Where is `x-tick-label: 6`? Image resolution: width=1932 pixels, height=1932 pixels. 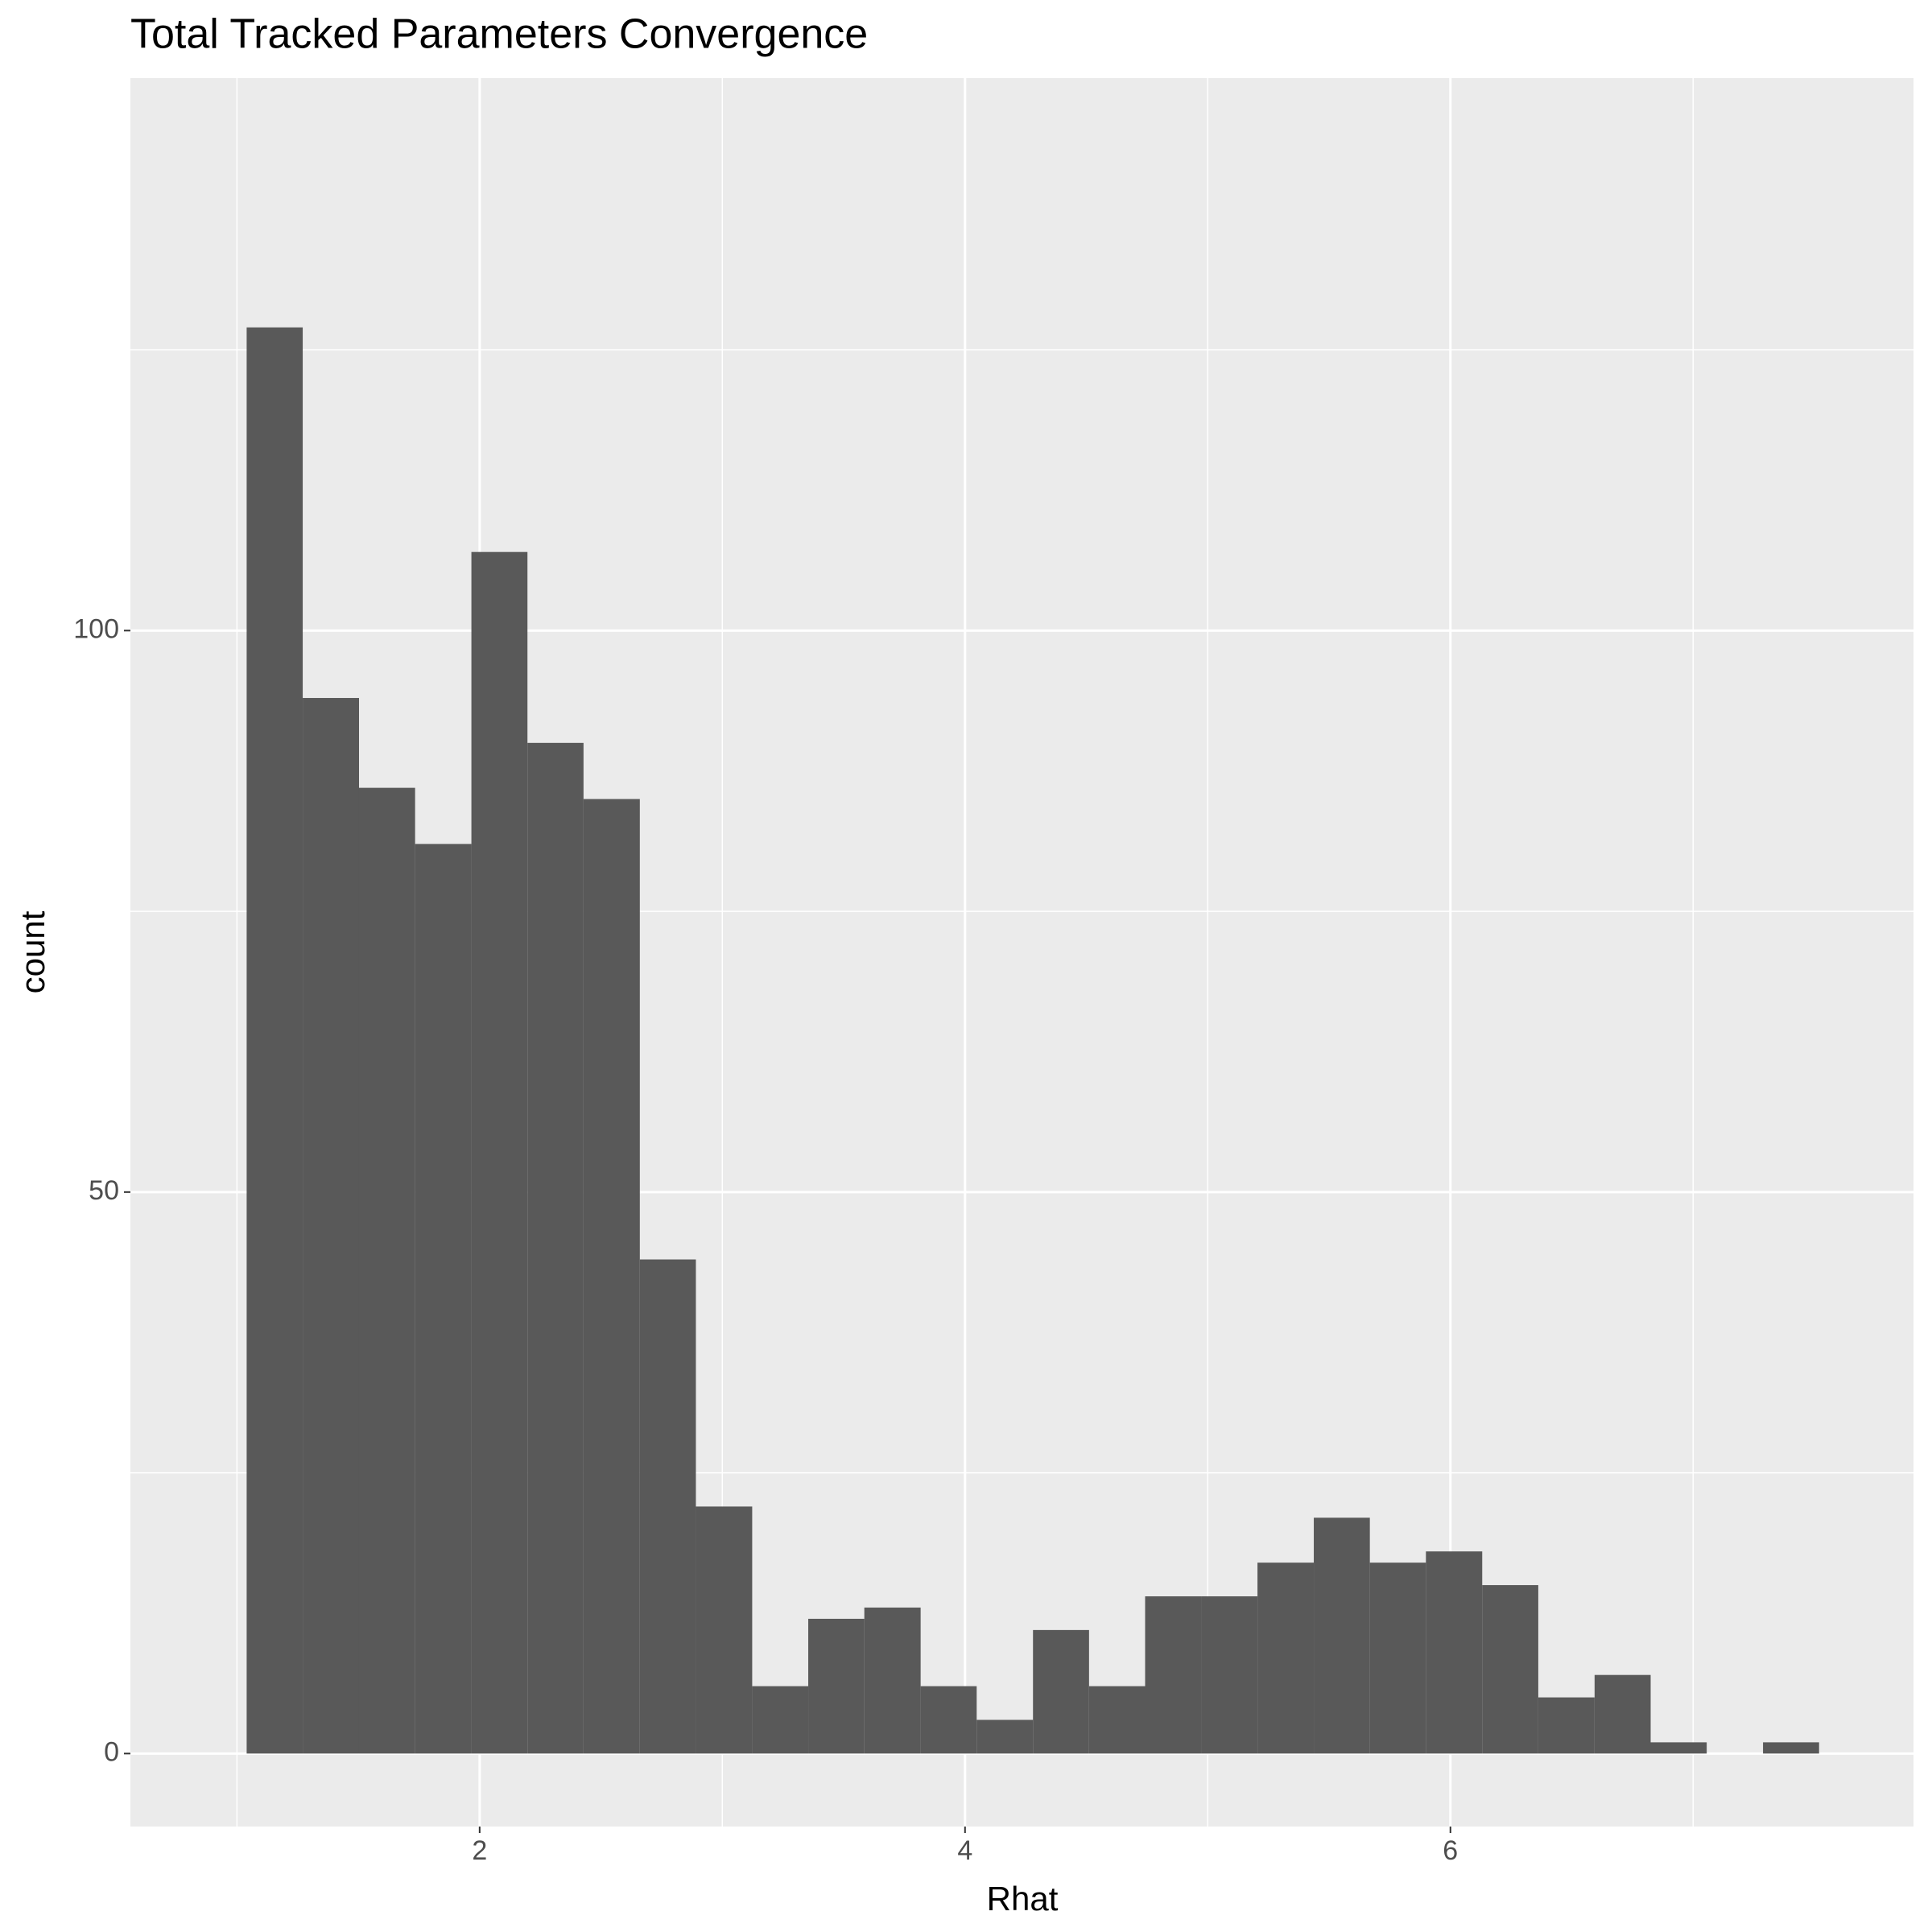 x-tick-label: 6 is located at coordinates (1450, 1851).